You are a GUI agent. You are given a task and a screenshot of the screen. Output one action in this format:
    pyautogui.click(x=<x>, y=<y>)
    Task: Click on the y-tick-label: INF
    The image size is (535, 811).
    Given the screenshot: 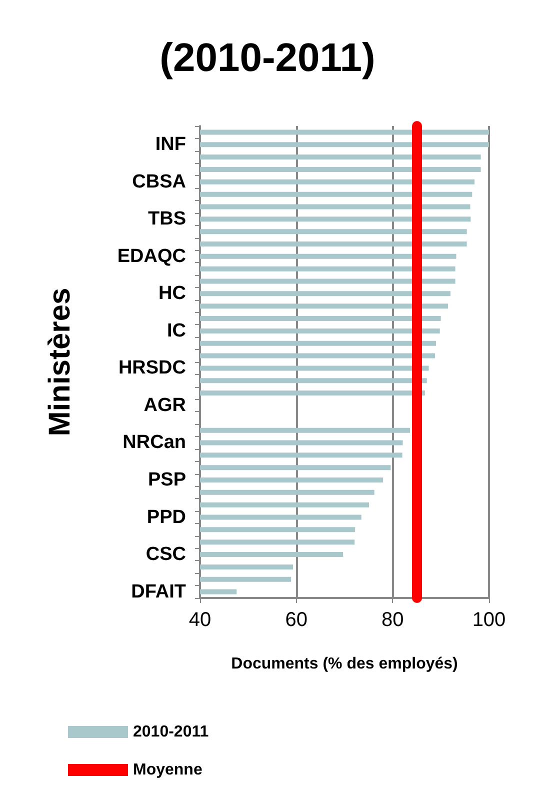 What is the action you would take?
    pyautogui.click(x=170, y=145)
    